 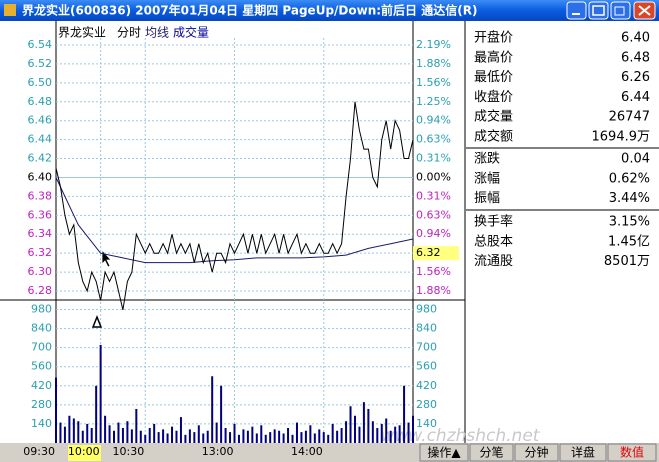 I want to click on volume-tick-label: 560, so click(x=426, y=366).